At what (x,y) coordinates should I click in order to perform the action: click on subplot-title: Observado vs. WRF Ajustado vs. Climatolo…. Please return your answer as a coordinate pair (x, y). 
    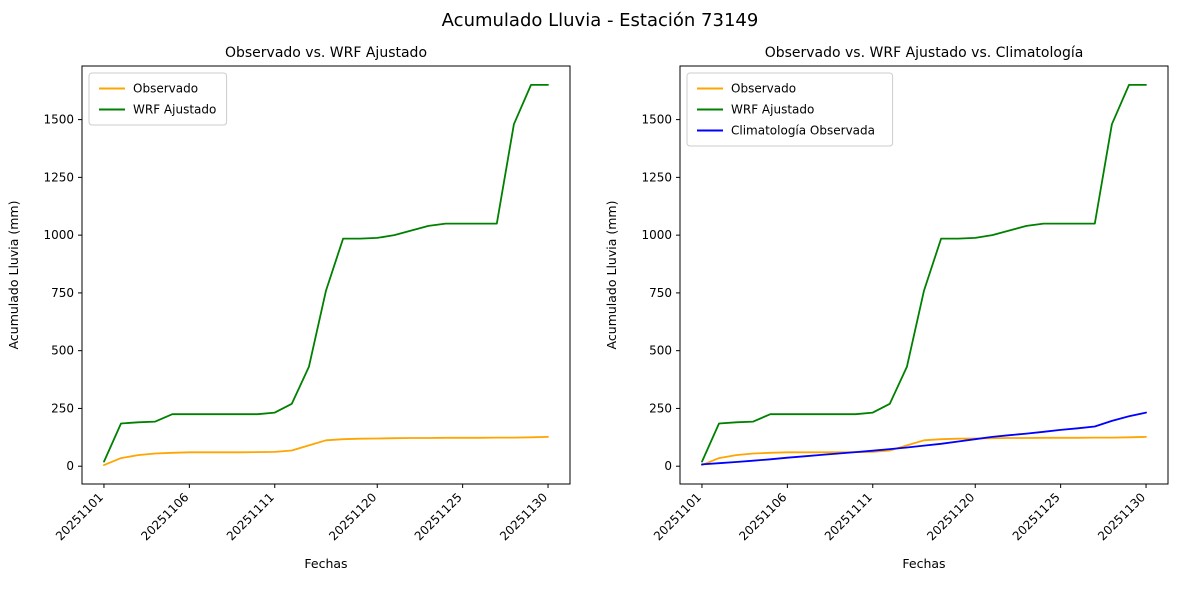
    Looking at the image, I should click on (924, 53).